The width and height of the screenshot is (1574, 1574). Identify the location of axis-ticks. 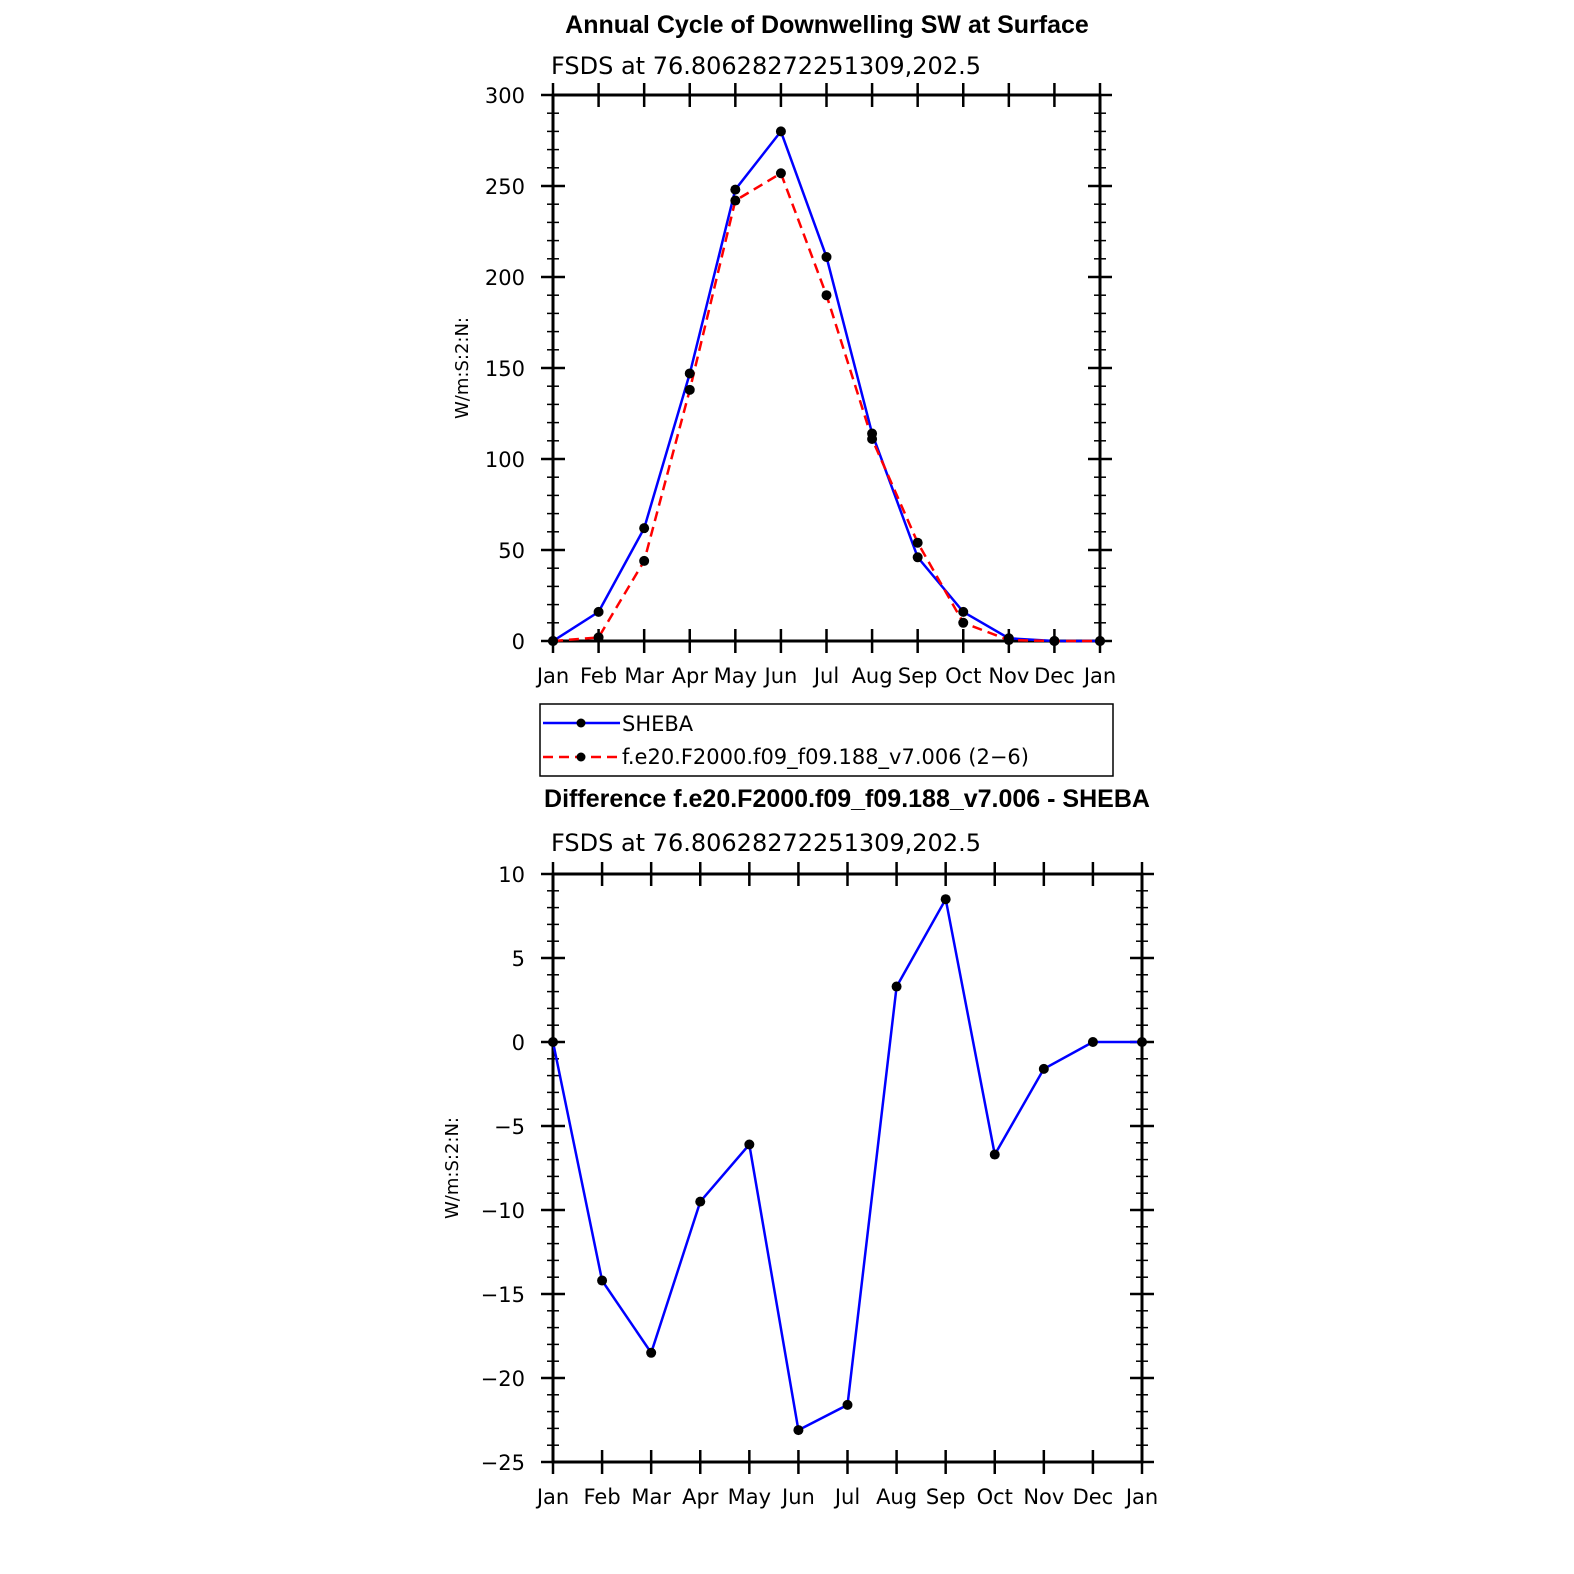
(826, 368).